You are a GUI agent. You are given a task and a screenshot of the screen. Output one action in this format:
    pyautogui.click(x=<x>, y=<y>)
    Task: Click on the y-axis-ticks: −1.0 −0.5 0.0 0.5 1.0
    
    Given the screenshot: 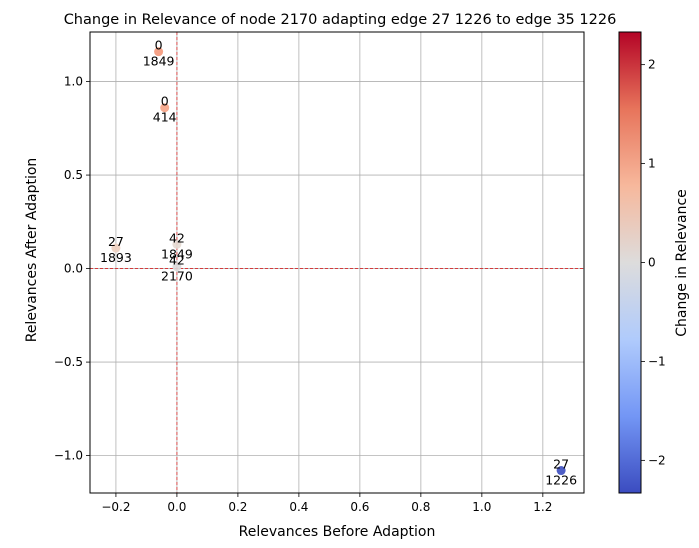 What is the action you would take?
    pyautogui.click(x=72, y=269)
    